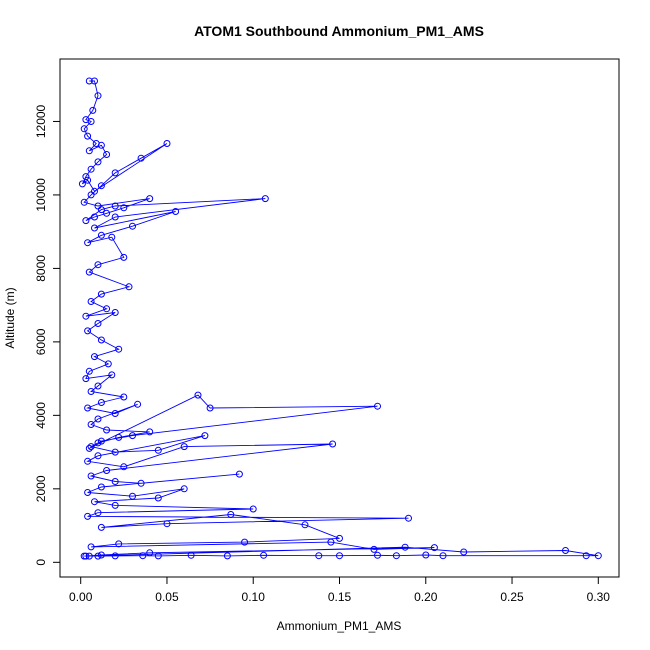 This screenshot has height=650, width=650. Describe the element at coordinates (41, 195) in the screenshot. I see `y-tick-label: 10000` at that location.